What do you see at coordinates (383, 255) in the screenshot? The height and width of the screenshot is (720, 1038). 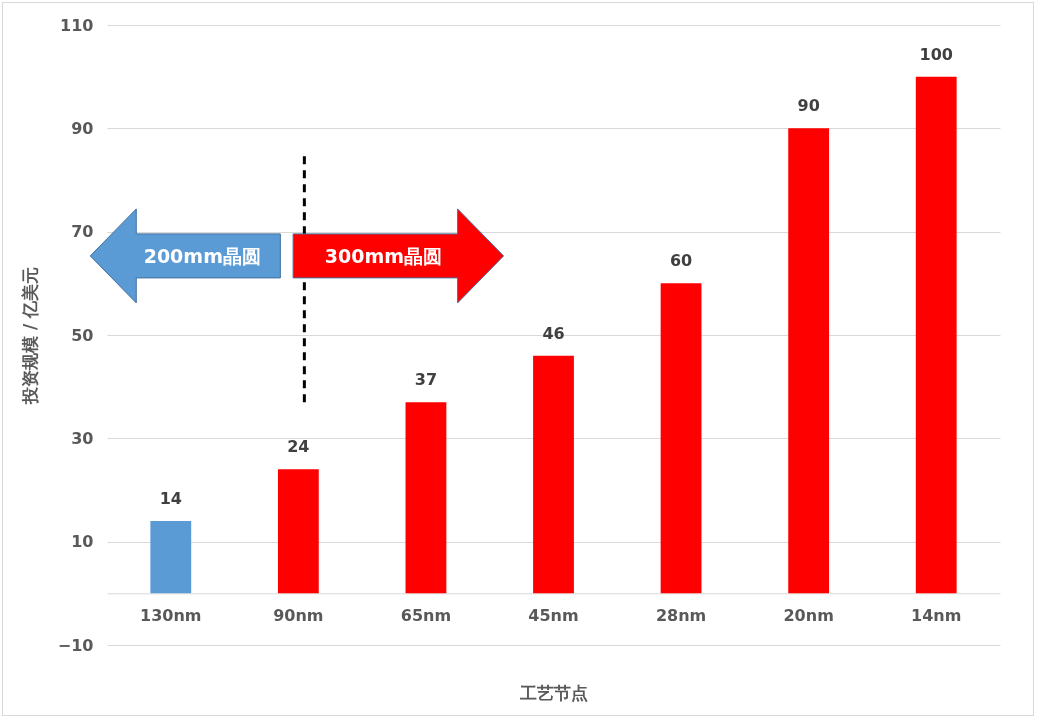 I see `annotation: 300mm晶圆` at bounding box center [383, 255].